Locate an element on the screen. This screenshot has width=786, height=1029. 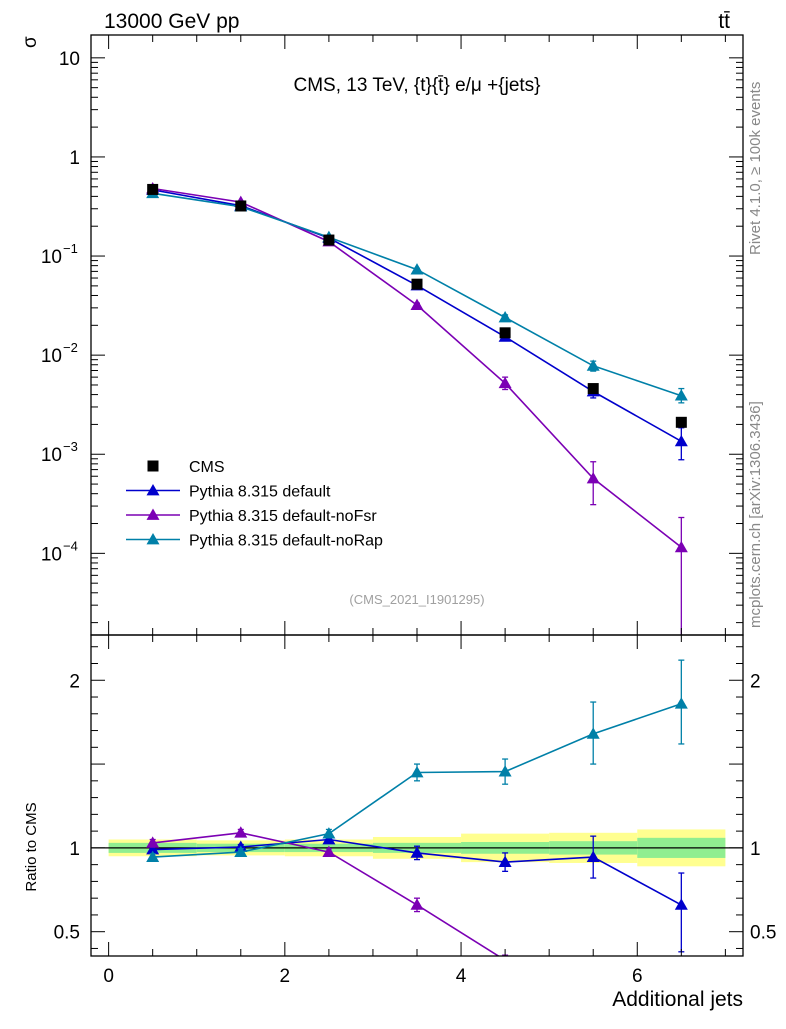
ratio-y-axis-label: Ratio to CMS is located at coordinates (31, 846).